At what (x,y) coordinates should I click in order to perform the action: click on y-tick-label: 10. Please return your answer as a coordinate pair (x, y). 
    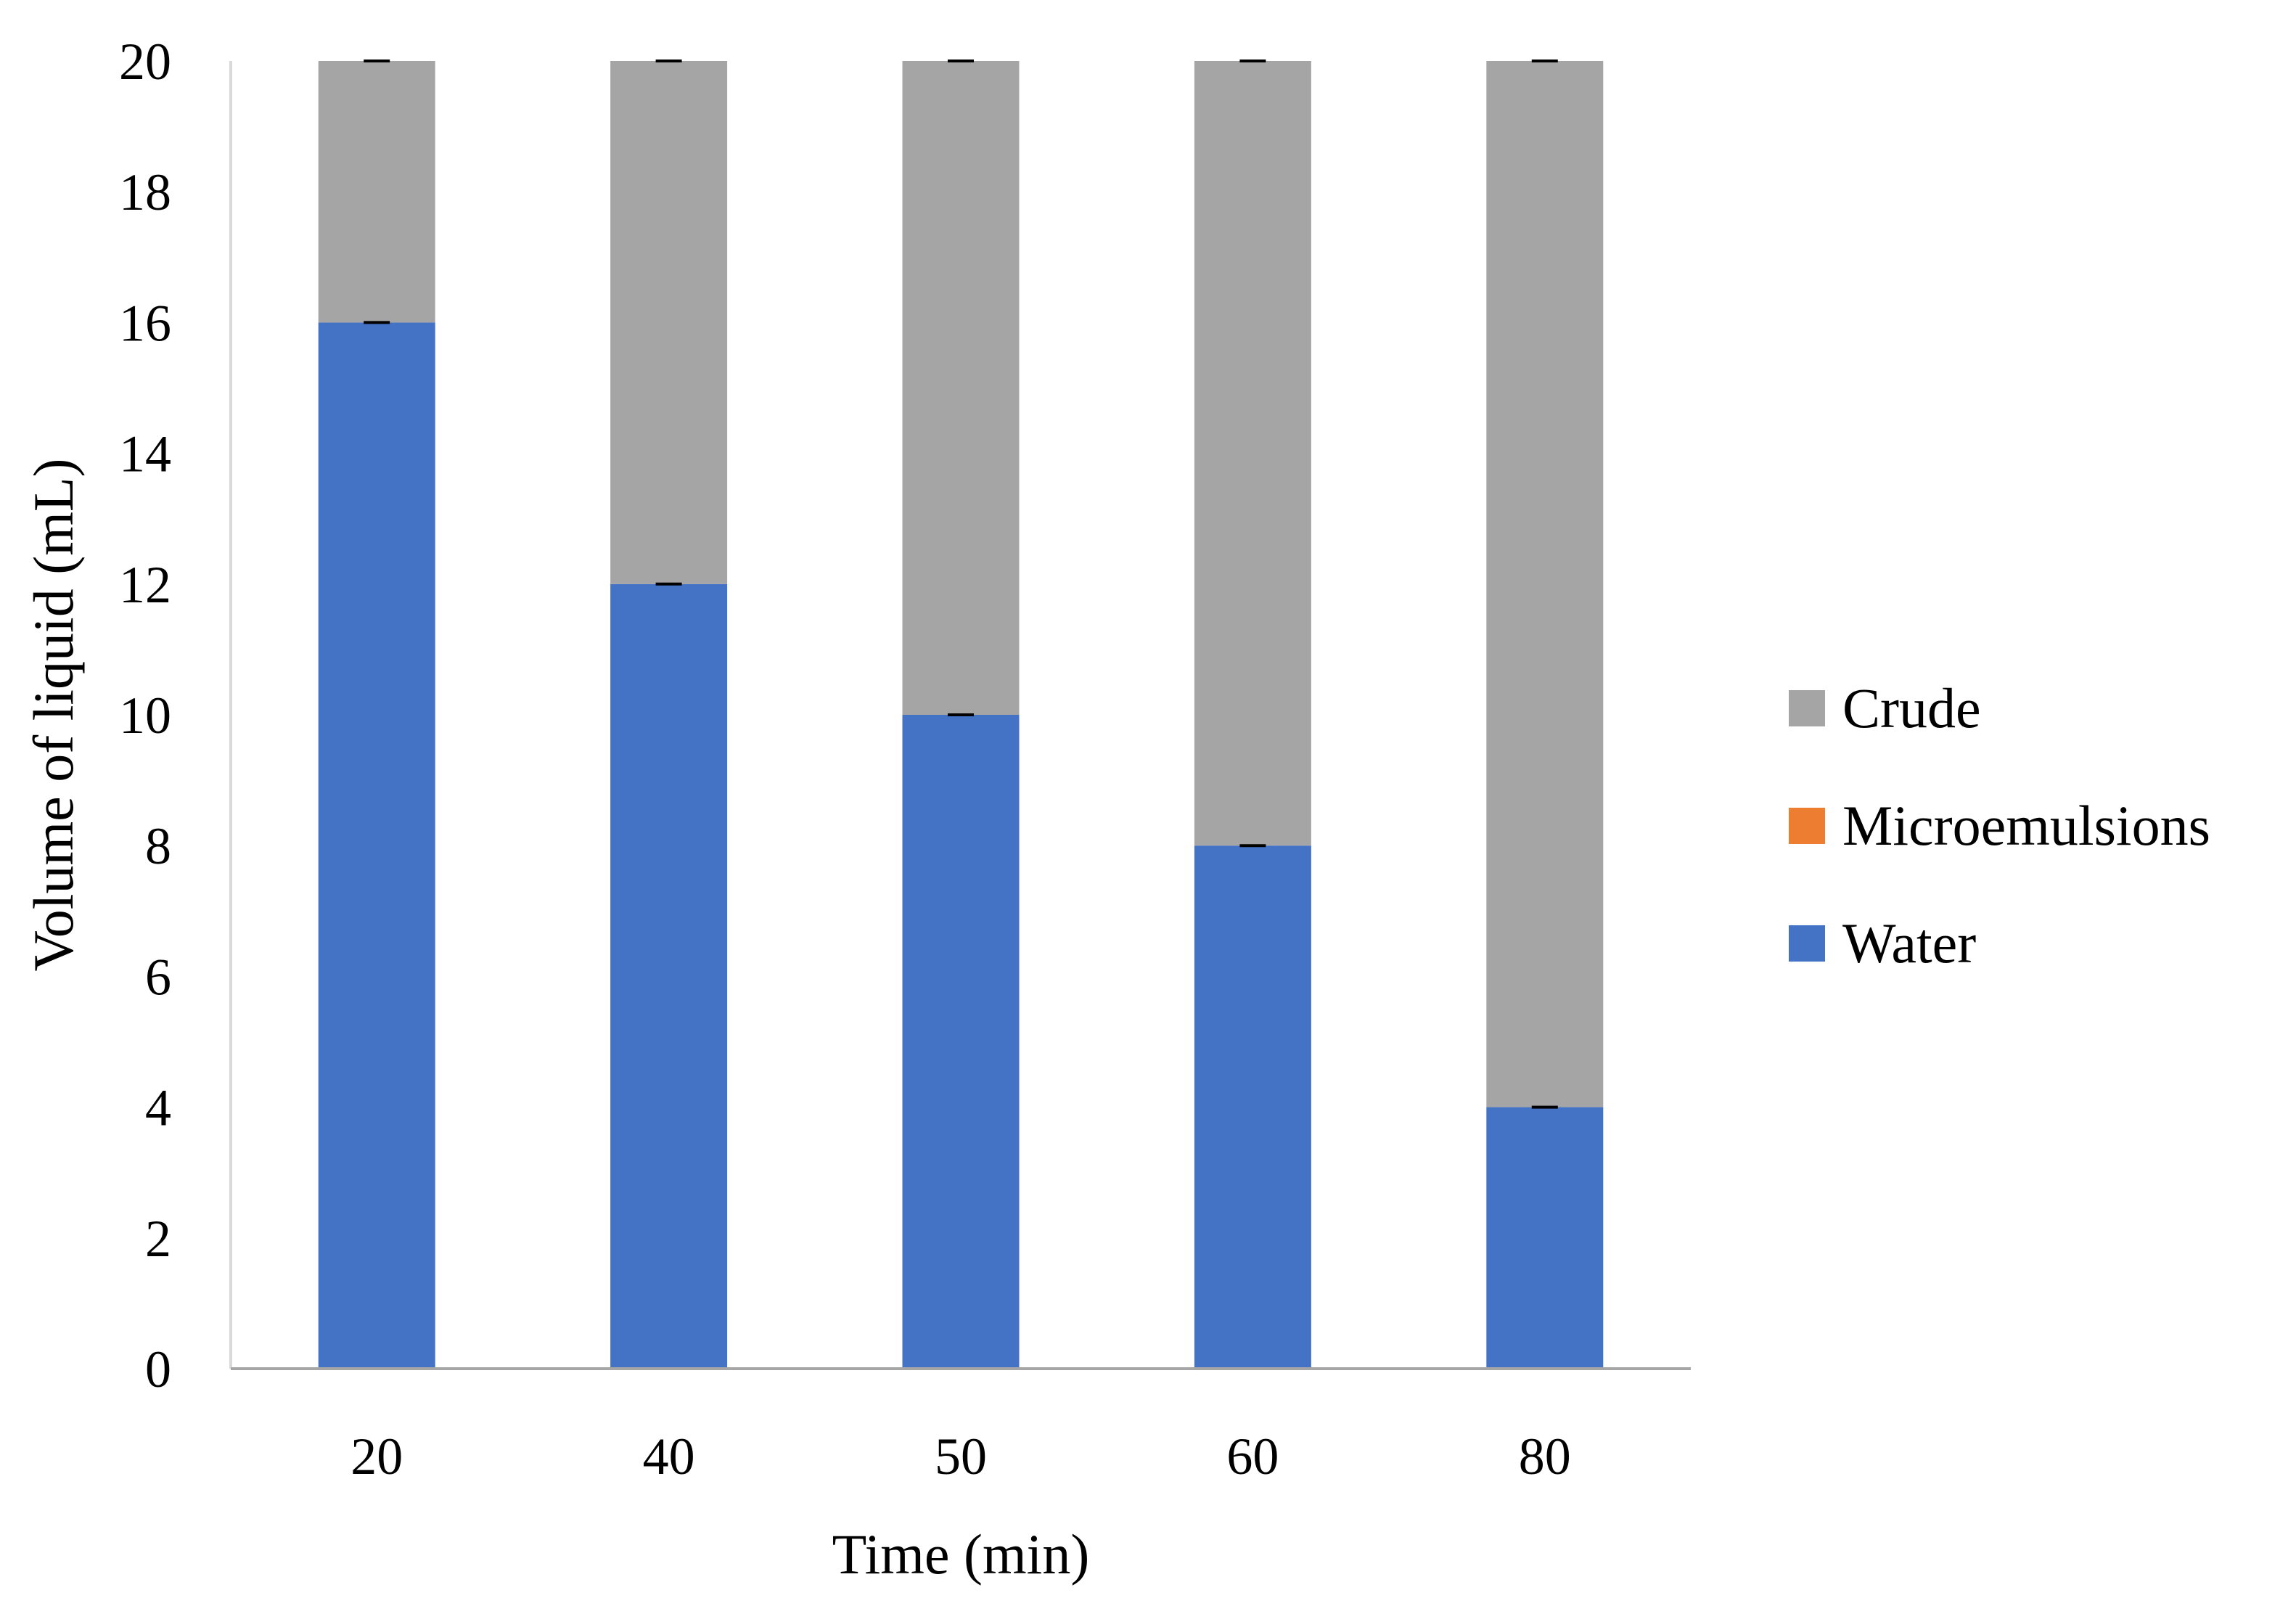
    Looking at the image, I should click on (145, 716).